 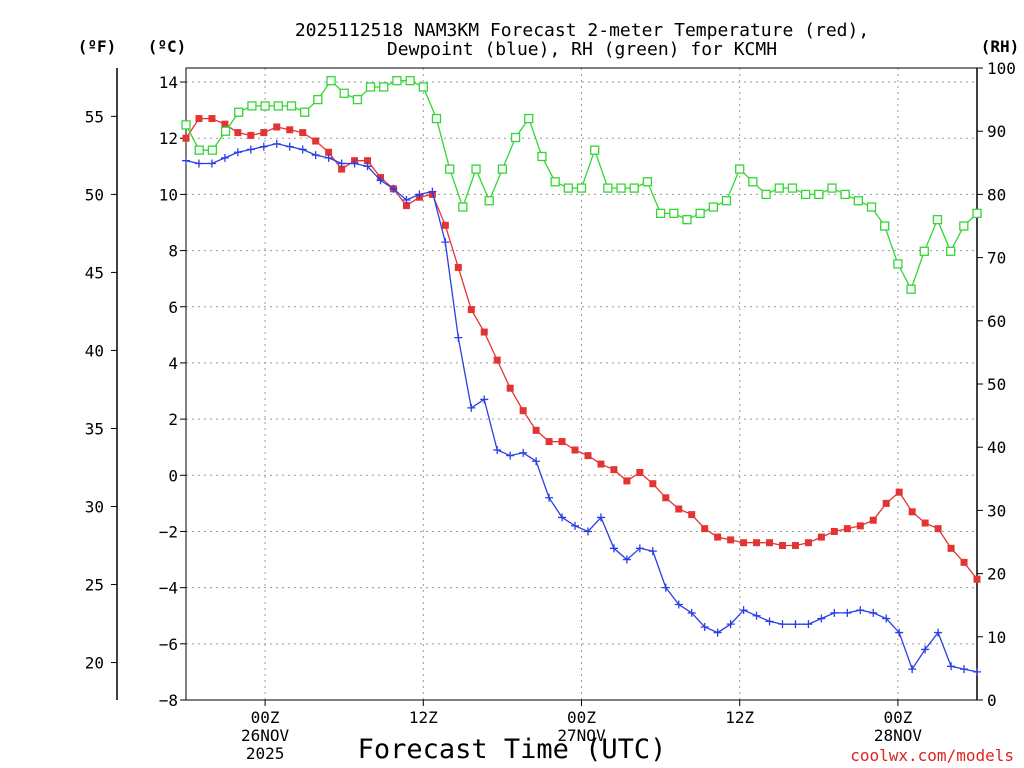 What do you see at coordinates (996, 131) in the screenshot?
I see `rh-tick-label: 90` at bounding box center [996, 131].